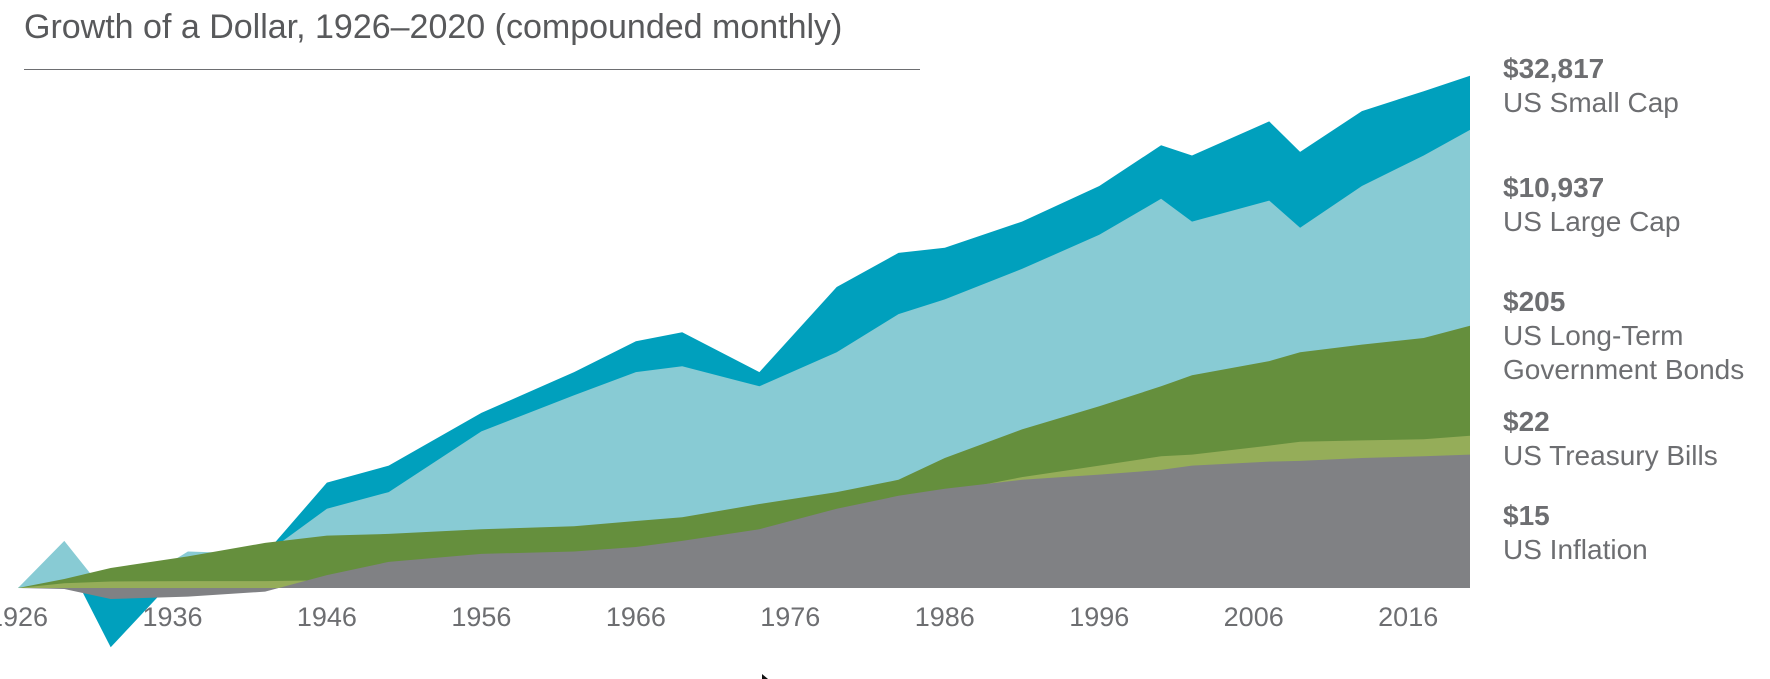  I want to click on legend-name-treasury-bills: US Treasury Bills, so click(1610, 455).